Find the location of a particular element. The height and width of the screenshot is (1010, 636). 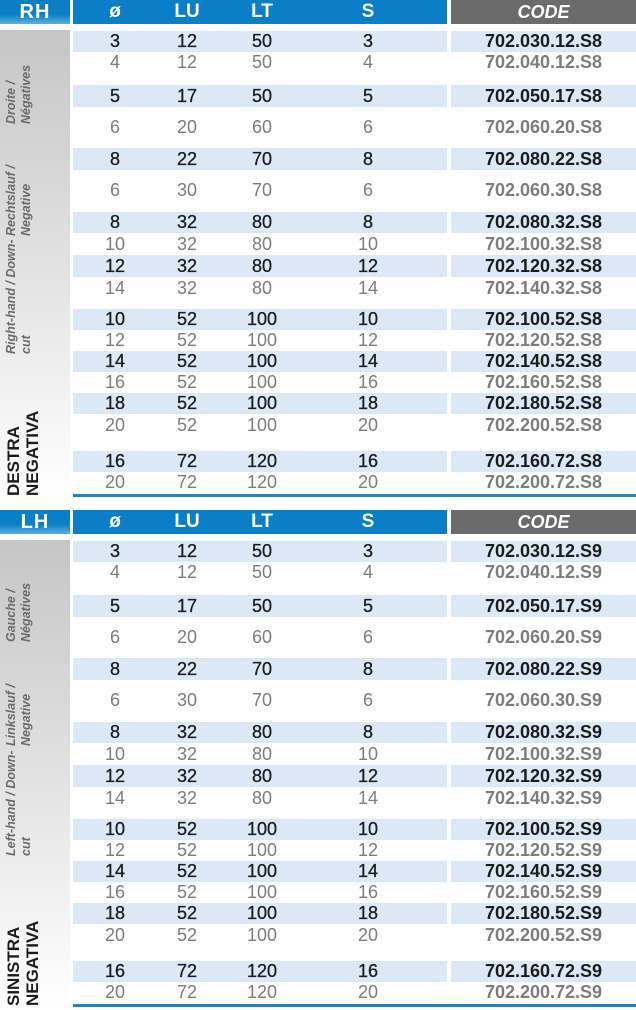

cell-code: 702.180.52.S9 is located at coordinates (543, 913).